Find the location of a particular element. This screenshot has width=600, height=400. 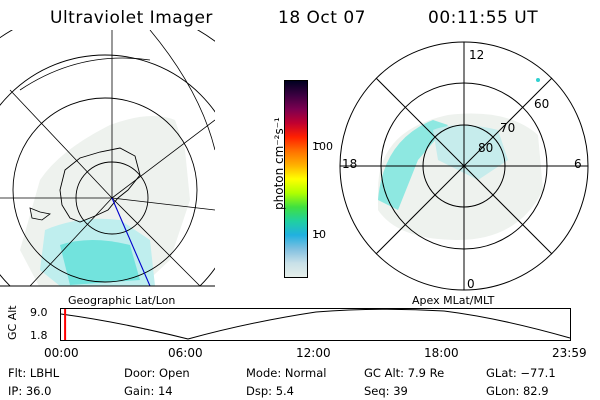

mlt-label-18: 18 is located at coordinates (349, 164).